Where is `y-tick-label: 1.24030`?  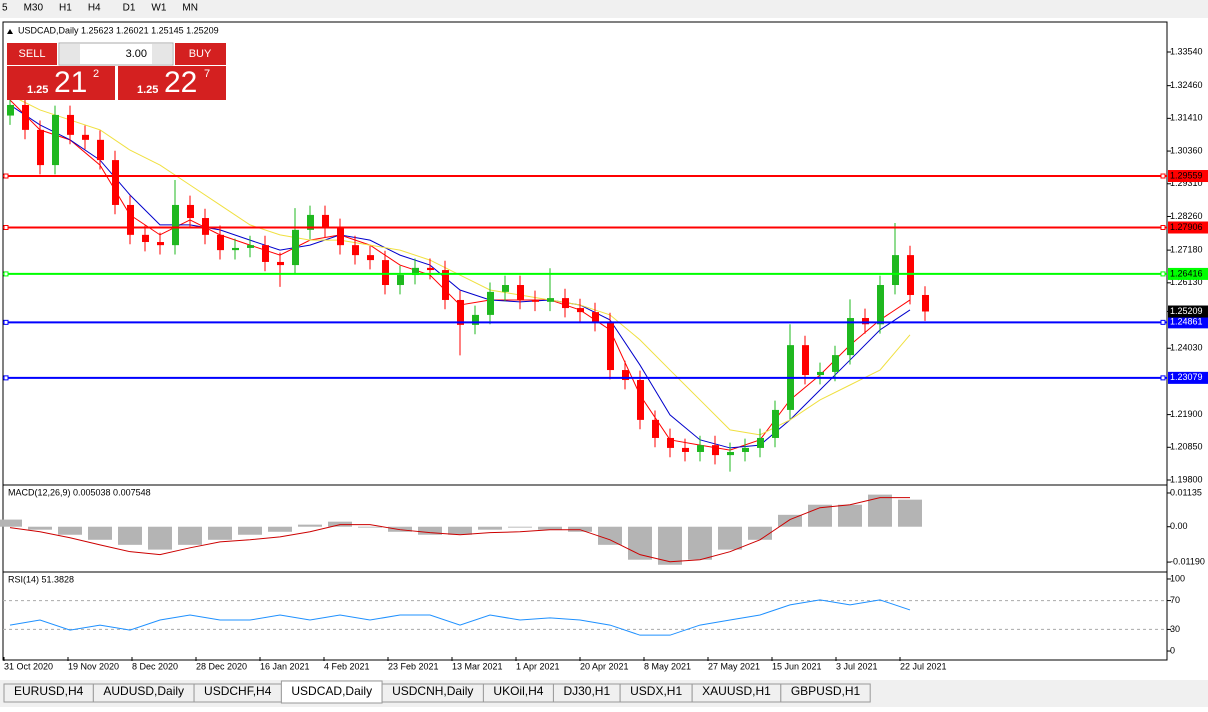 y-tick-label: 1.24030 is located at coordinates (1186, 348).